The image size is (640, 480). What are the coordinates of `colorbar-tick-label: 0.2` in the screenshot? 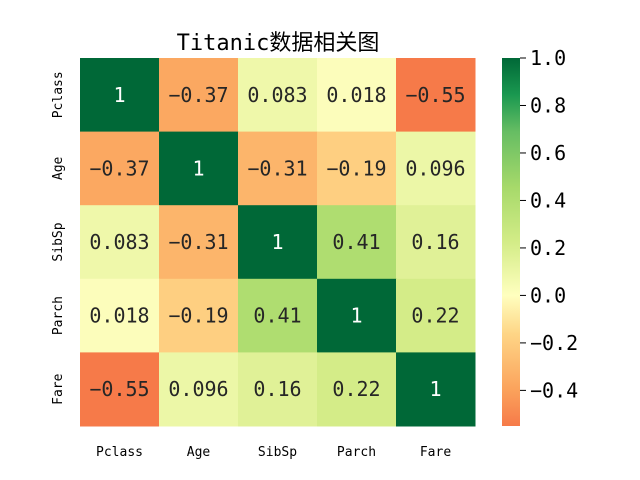 It's located at (548, 248).